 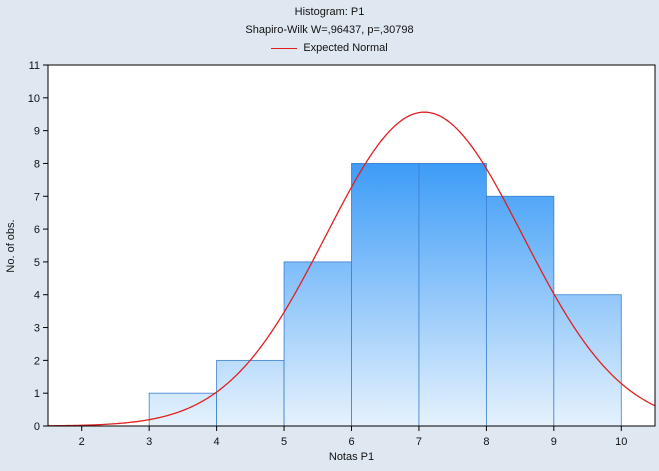 What do you see at coordinates (217, 442) in the screenshot?
I see `x-tick-label: 4` at bounding box center [217, 442].